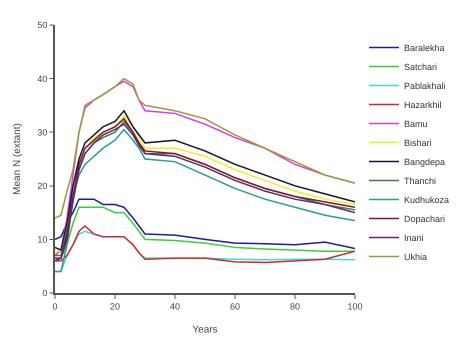 The image size is (474, 346). I want to click on legend-label: Bangdepa, so click(425, 162).